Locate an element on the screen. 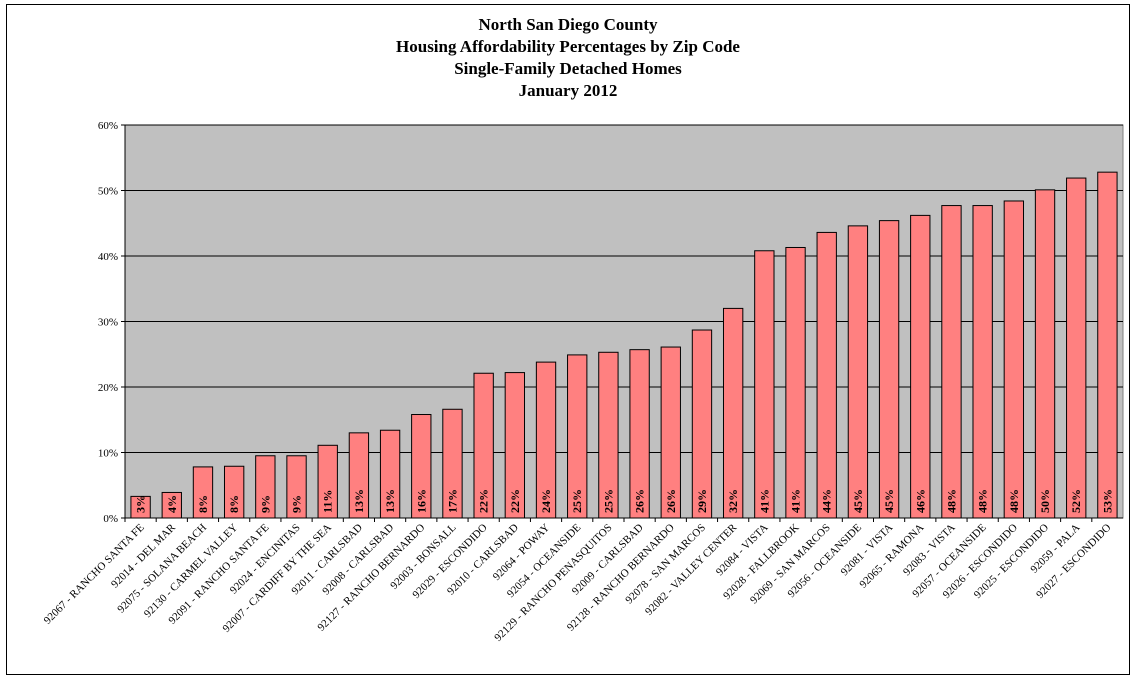 Image resolution: width=1136 pixels, height=681 pixels. chart-title-line-1: North San Diego County is located at coordinates (568, 24).